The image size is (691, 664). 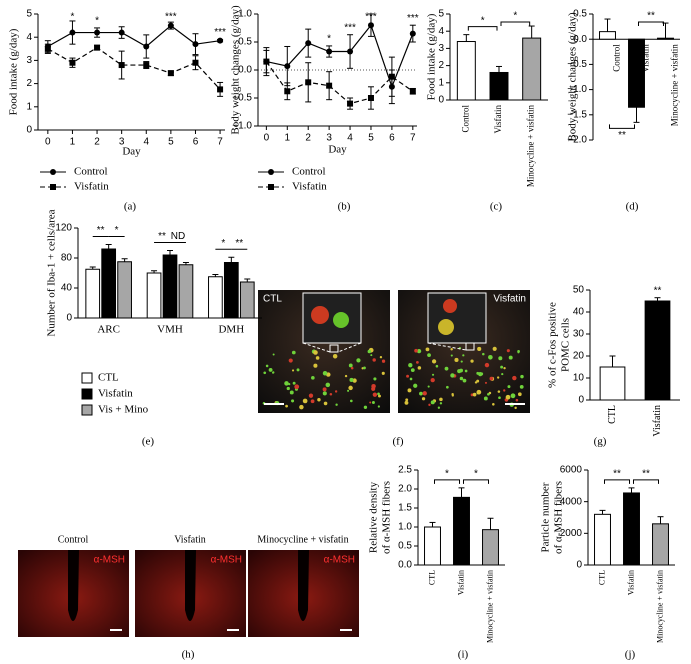 What do you see at coordinates (398, 442) in the screenshot?
I see `panel-label: (f)` at bounding box center [398, 442].